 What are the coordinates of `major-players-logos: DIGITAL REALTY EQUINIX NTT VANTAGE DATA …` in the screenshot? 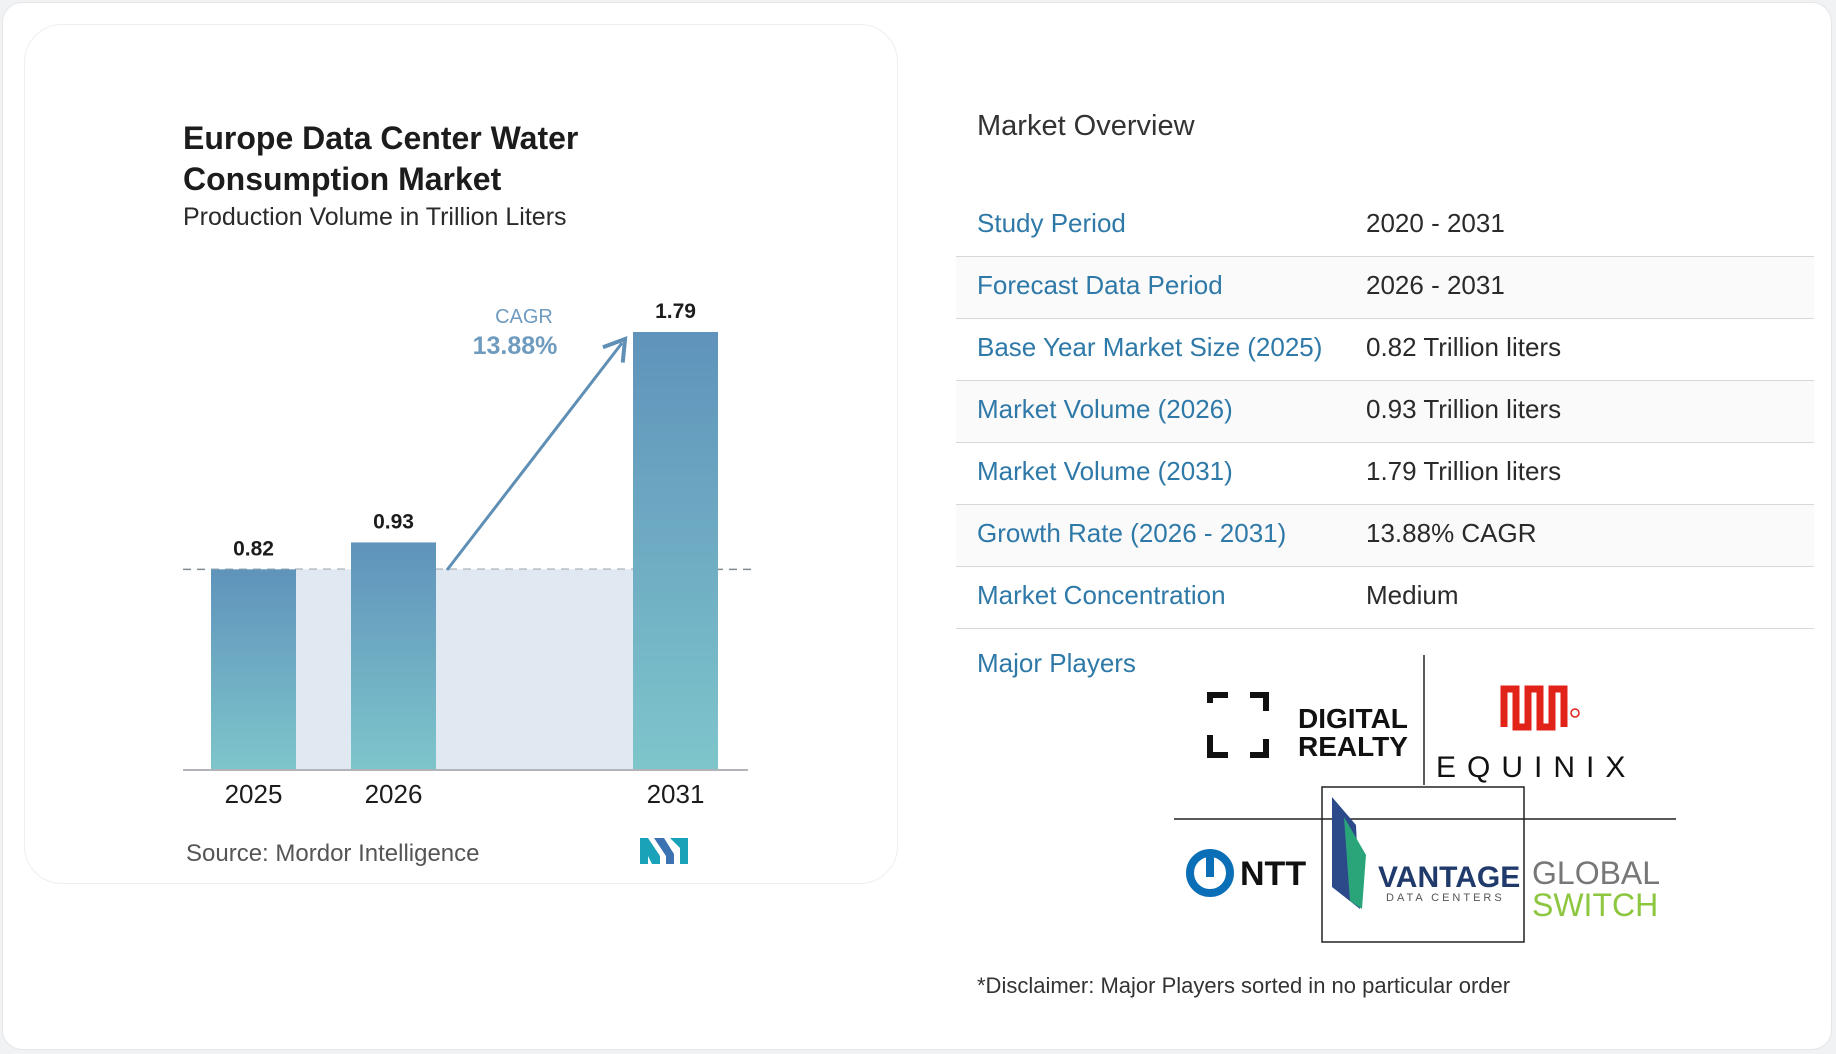 It's located at (1425, 799).